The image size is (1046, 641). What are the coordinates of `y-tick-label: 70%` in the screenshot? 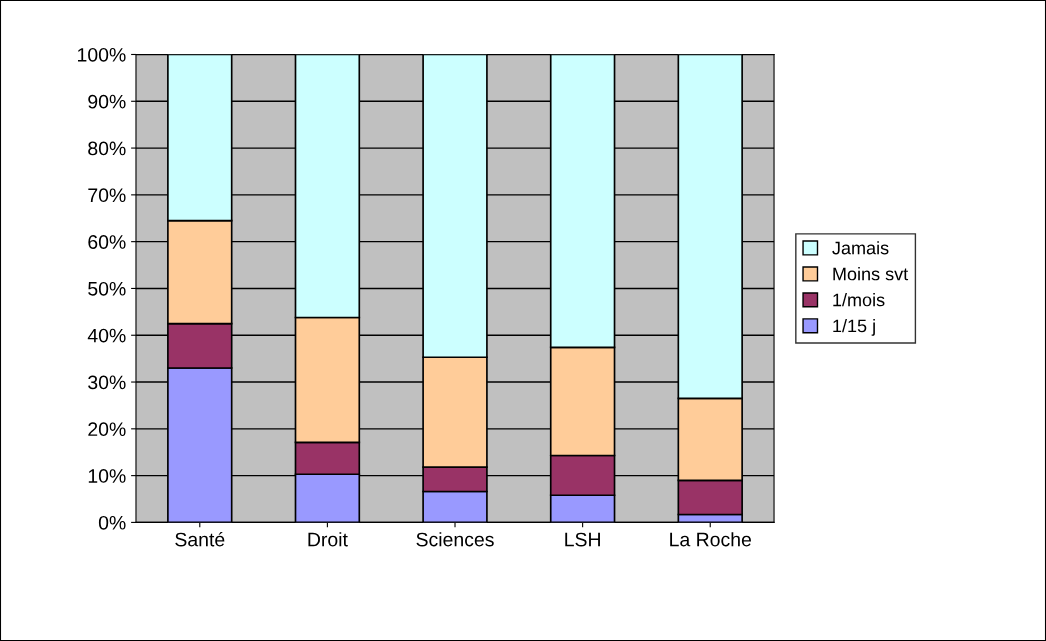 It's located at (107, 195).